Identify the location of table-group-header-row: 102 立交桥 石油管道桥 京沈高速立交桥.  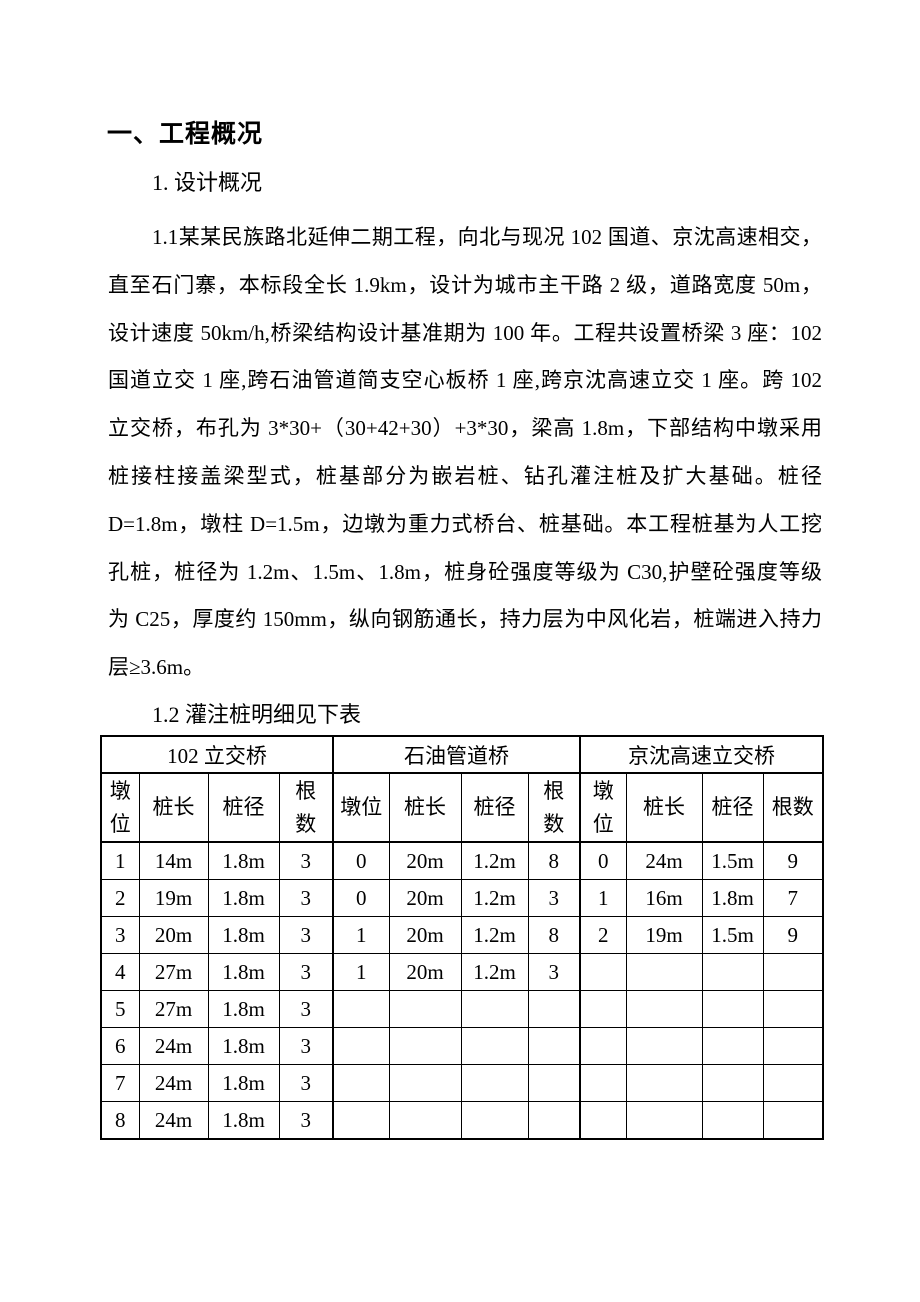
(462, 754).